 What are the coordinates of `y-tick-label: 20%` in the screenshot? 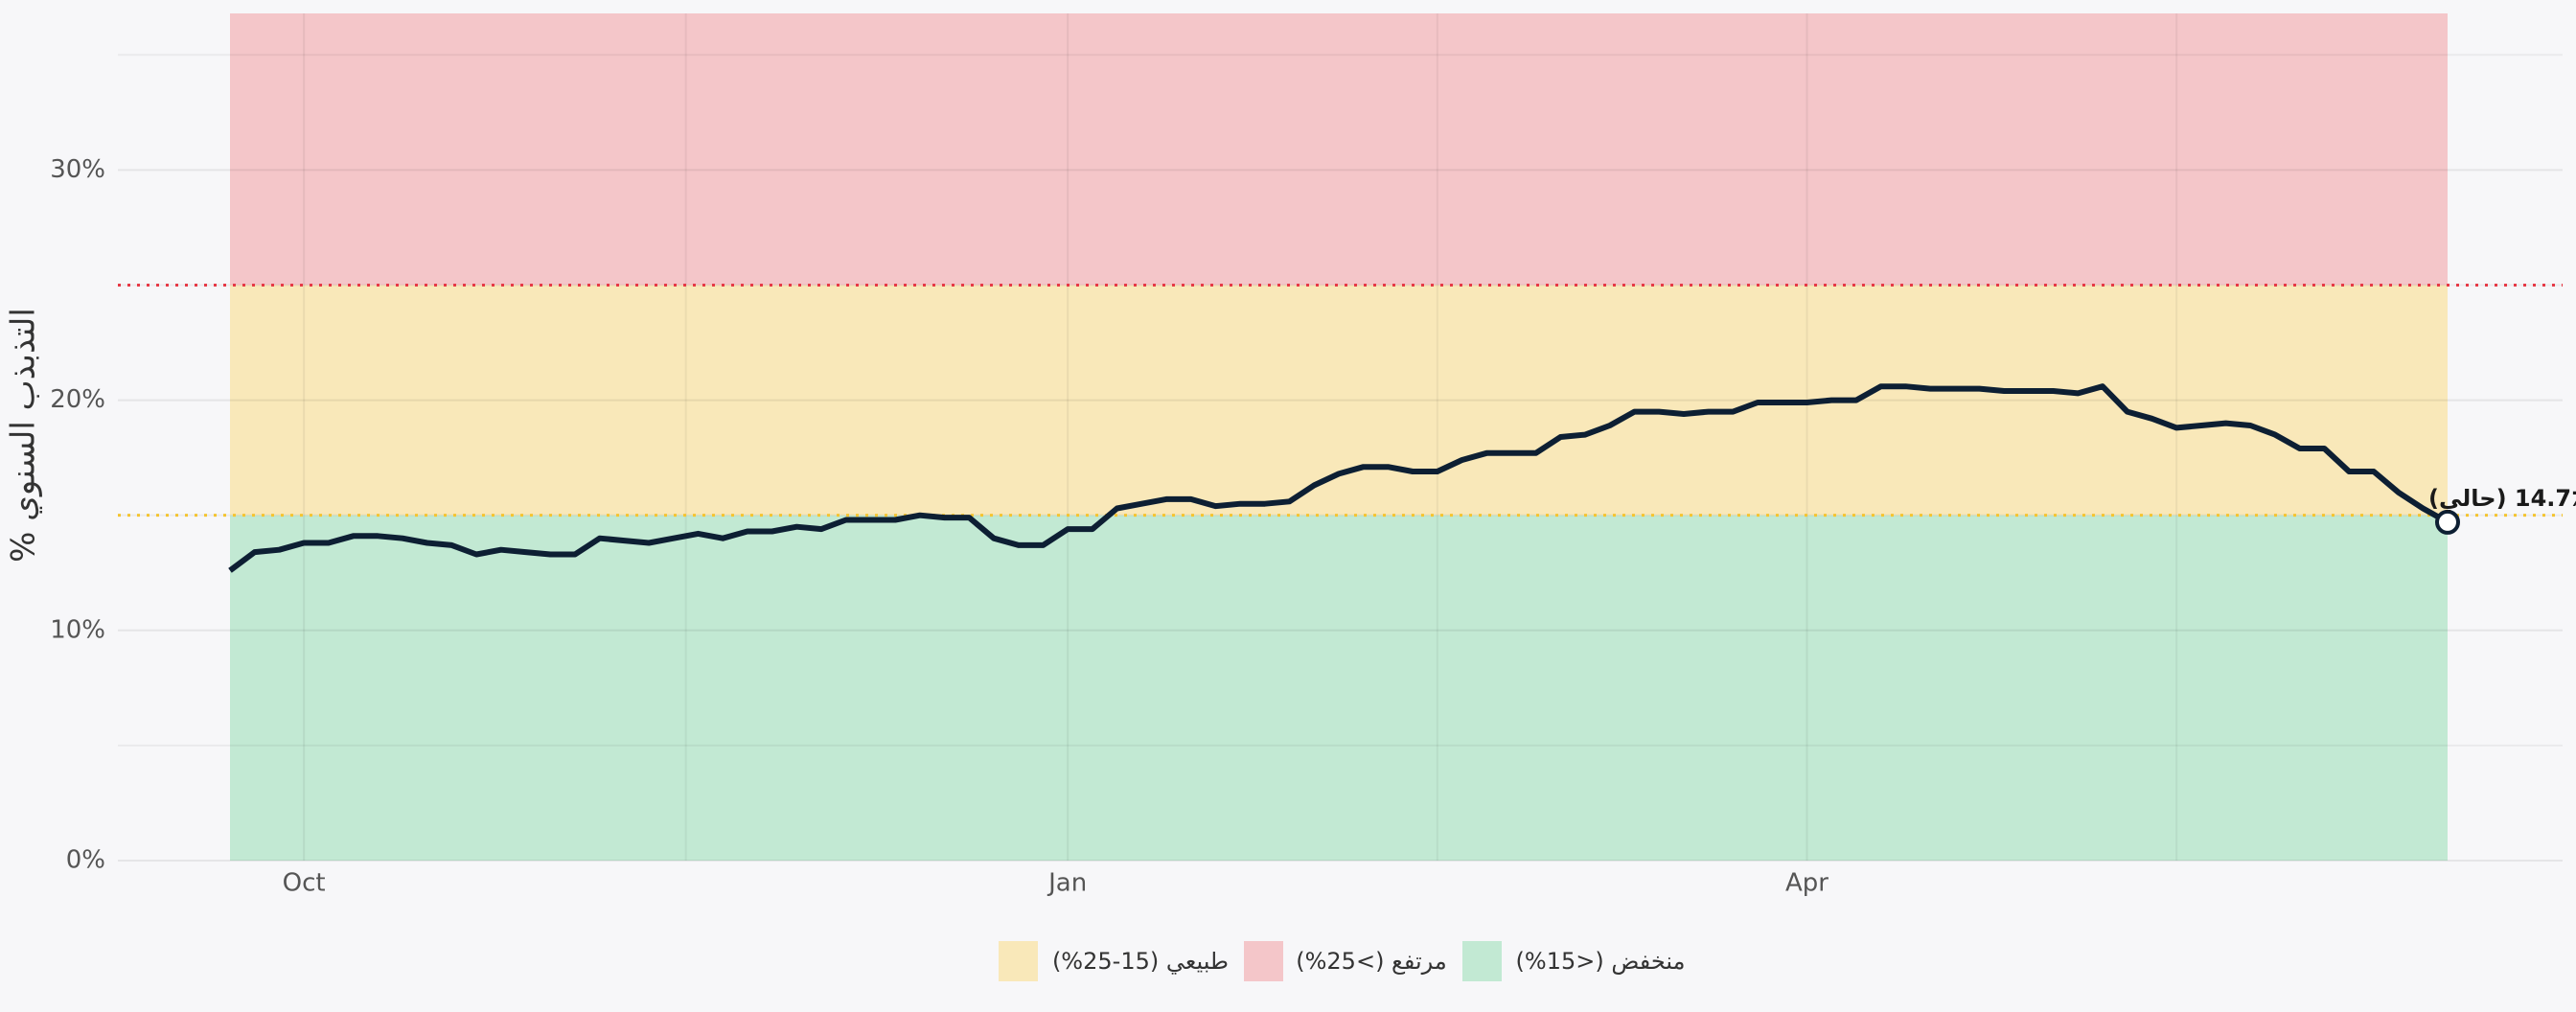 It's located at (77, 399).